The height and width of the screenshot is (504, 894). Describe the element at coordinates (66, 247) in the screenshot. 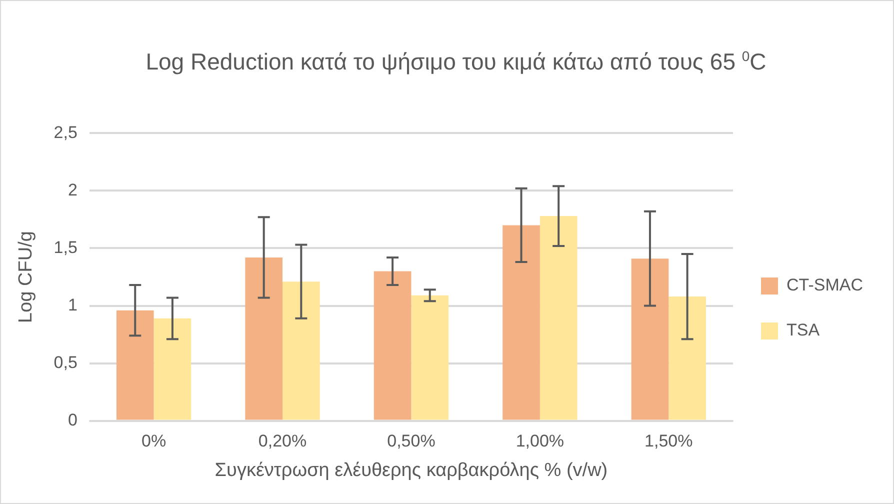

I see `y-tick-label: 1,5` at that location.